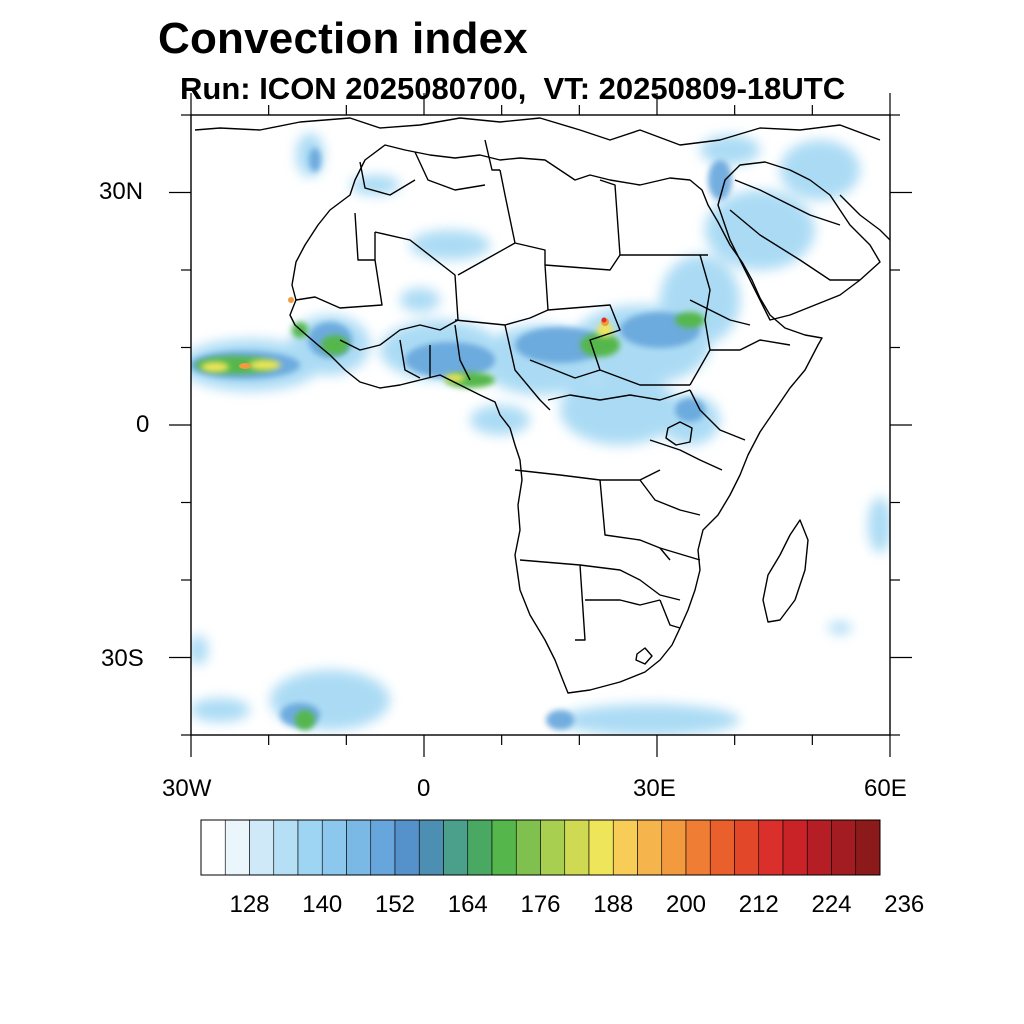 This screenshot has height=1024, width=1024. Describe the element at coordinates (620, 410) in the screenshot. I see `convection-congo` at that location.